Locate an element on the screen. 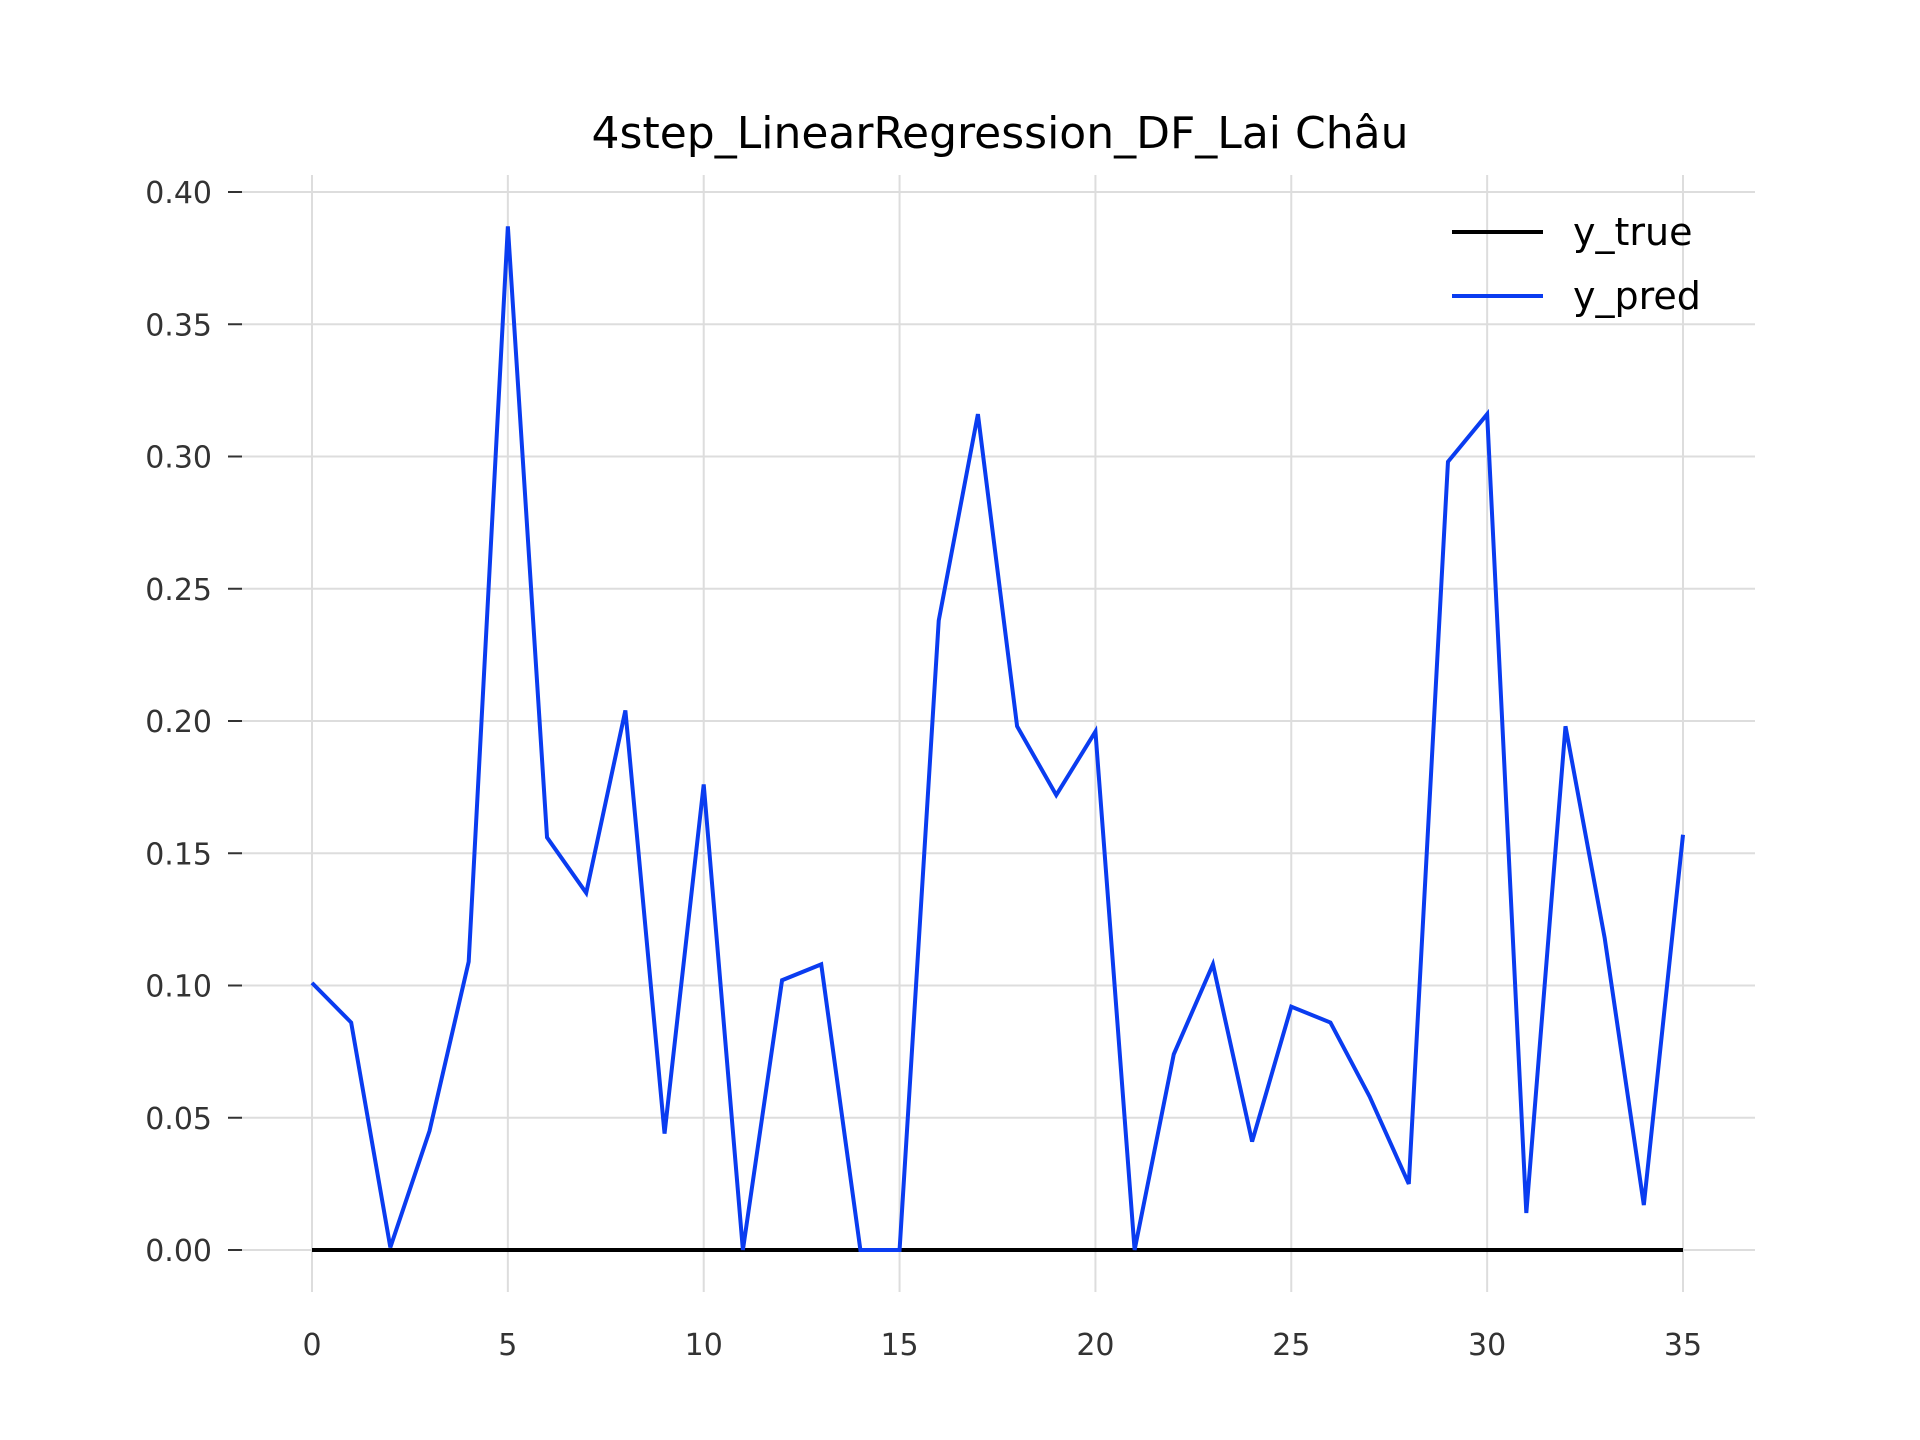 Image resolution: width=1920 pixels, height=1440 pixels. legend: y_true y_pred is located at coordinates (1576, 264).